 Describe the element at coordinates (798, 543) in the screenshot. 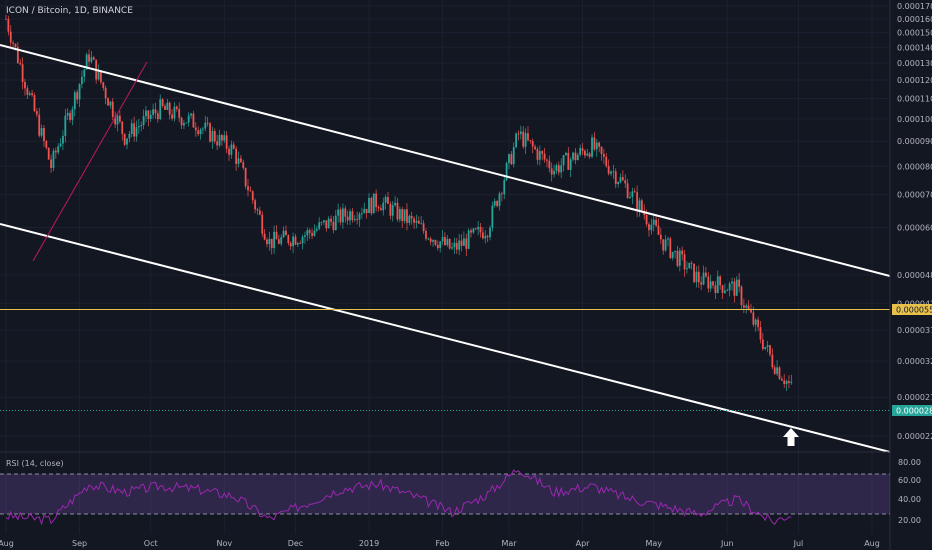

I see `time-tick-label: Jul` at that location.